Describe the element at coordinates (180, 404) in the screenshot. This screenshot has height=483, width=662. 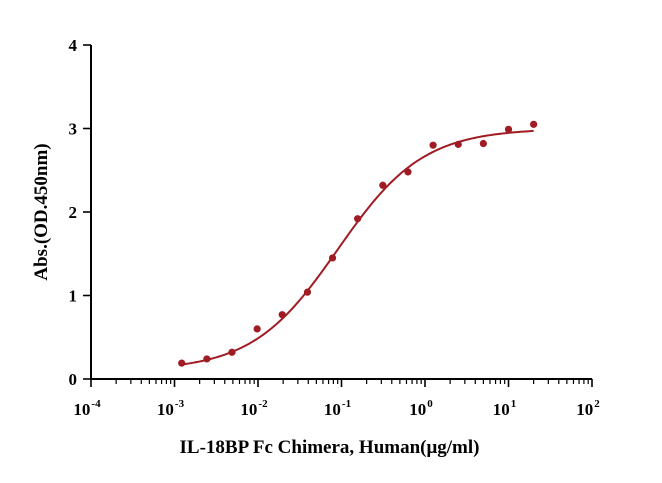
I see `x-tick-exponent: -3` at that location.